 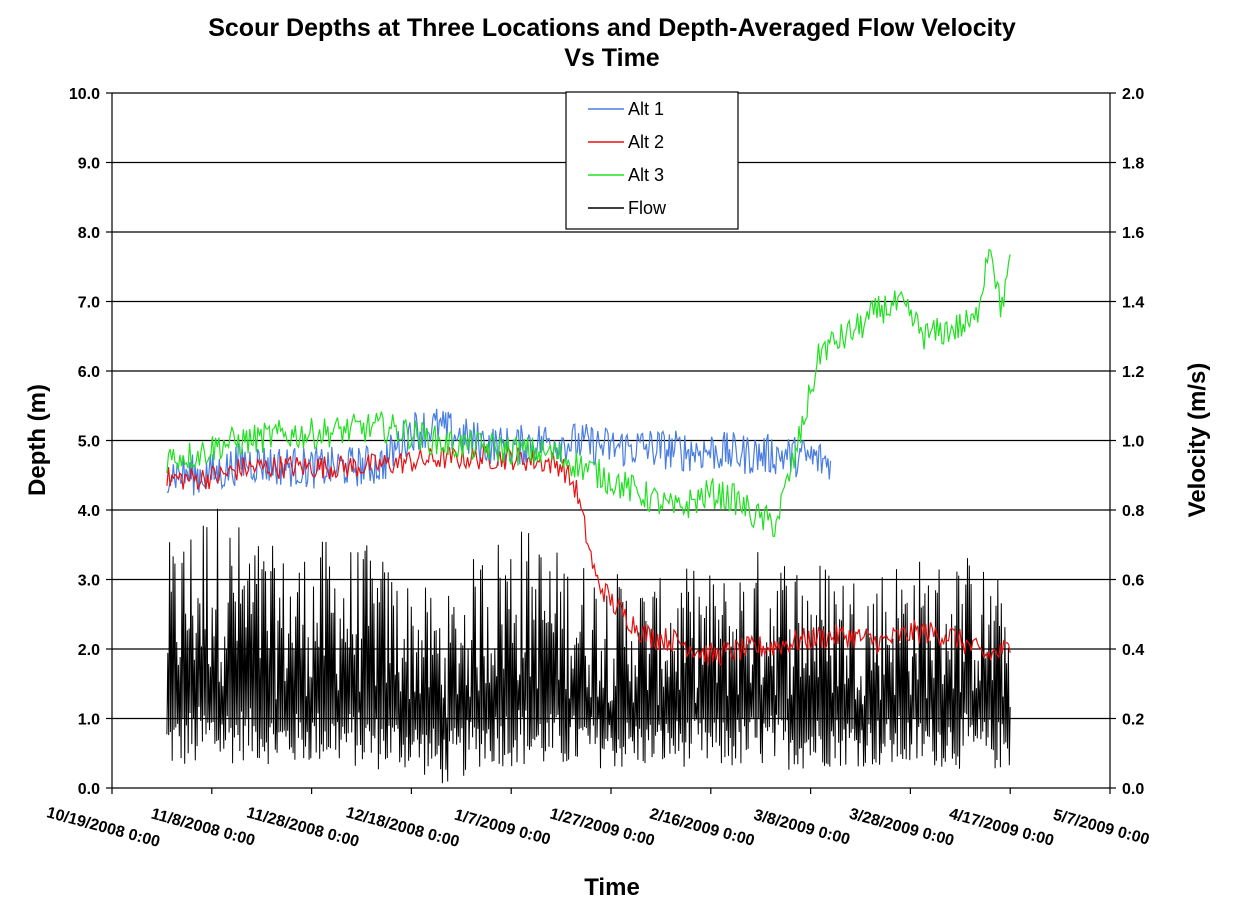 I want to click on y-right-tick-label: 1.0, so click(x=1133, y=442).